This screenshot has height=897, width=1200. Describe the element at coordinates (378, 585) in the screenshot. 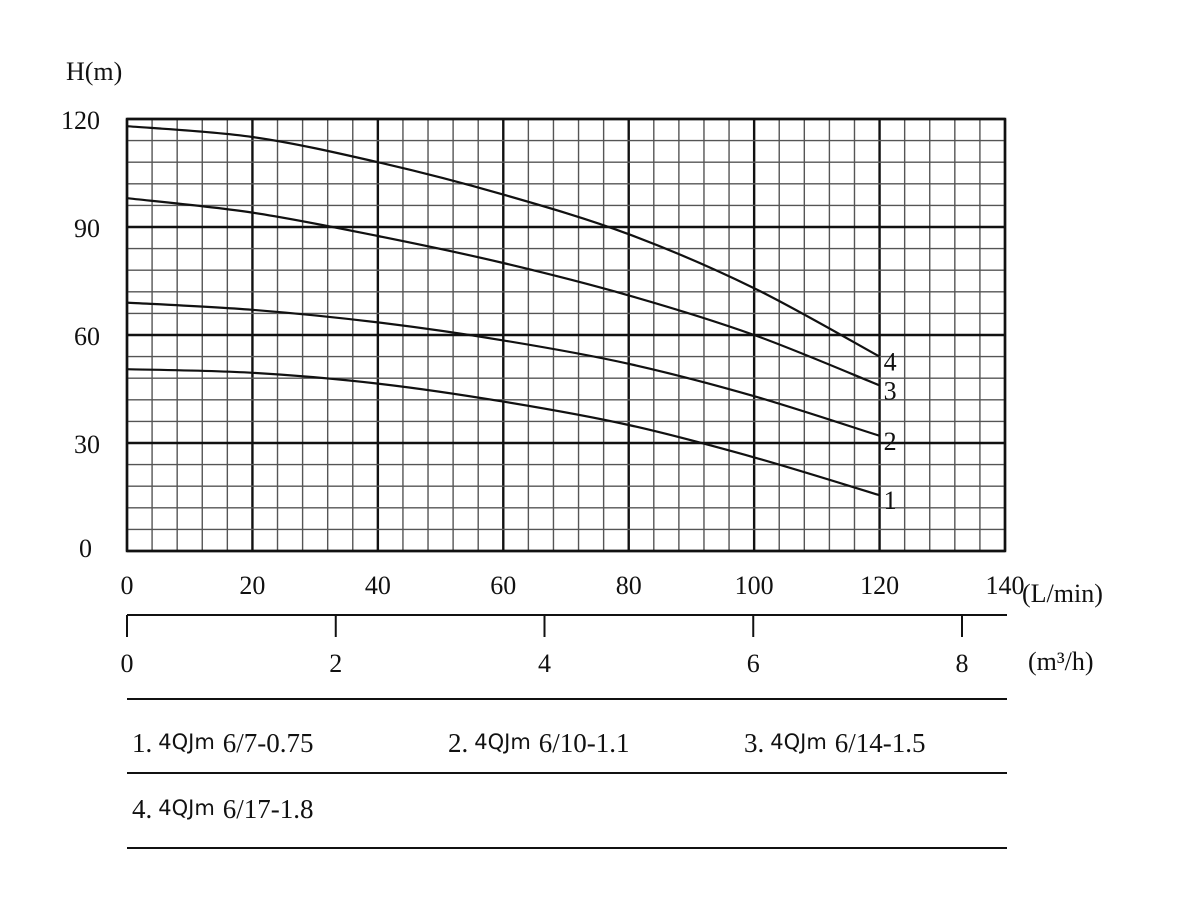

I see `x-tick-label: 40` at that location.